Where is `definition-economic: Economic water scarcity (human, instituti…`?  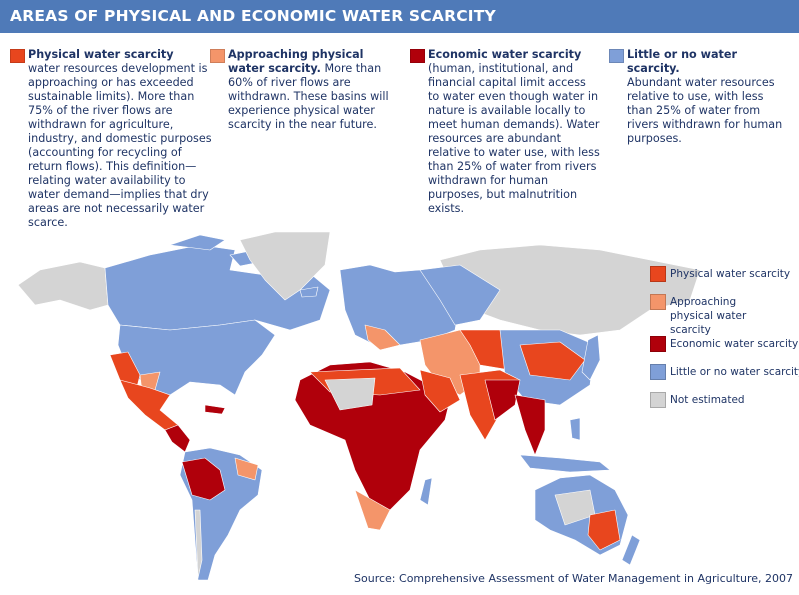 definition-economic: Economic water scarcity (human, instituti… is located at coordinates (505, 132).